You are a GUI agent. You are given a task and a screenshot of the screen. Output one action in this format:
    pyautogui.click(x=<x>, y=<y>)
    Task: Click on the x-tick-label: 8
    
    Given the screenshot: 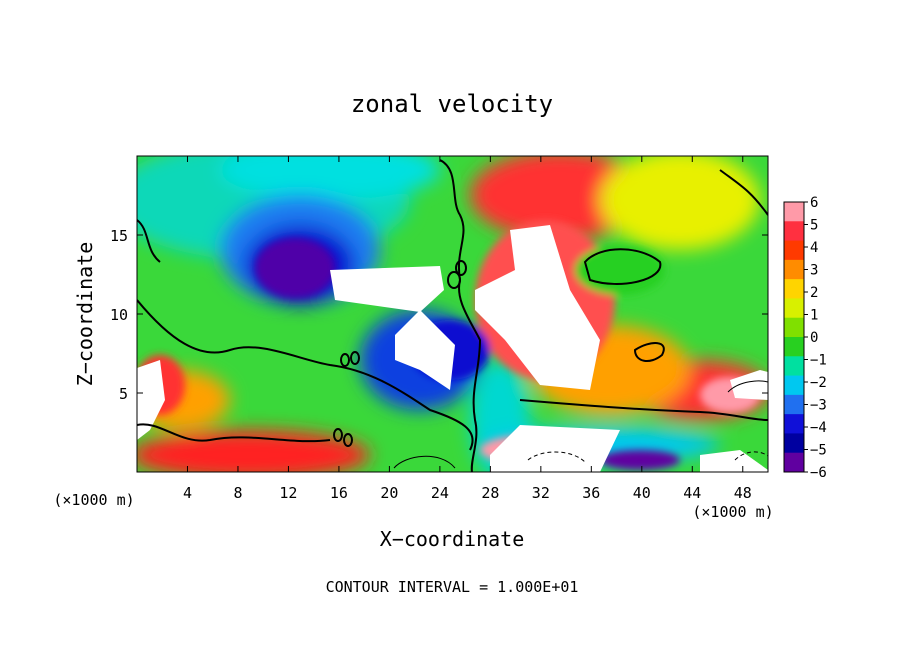 What is the action you would take?
    pyautogui.click(x=237, y=493)
    